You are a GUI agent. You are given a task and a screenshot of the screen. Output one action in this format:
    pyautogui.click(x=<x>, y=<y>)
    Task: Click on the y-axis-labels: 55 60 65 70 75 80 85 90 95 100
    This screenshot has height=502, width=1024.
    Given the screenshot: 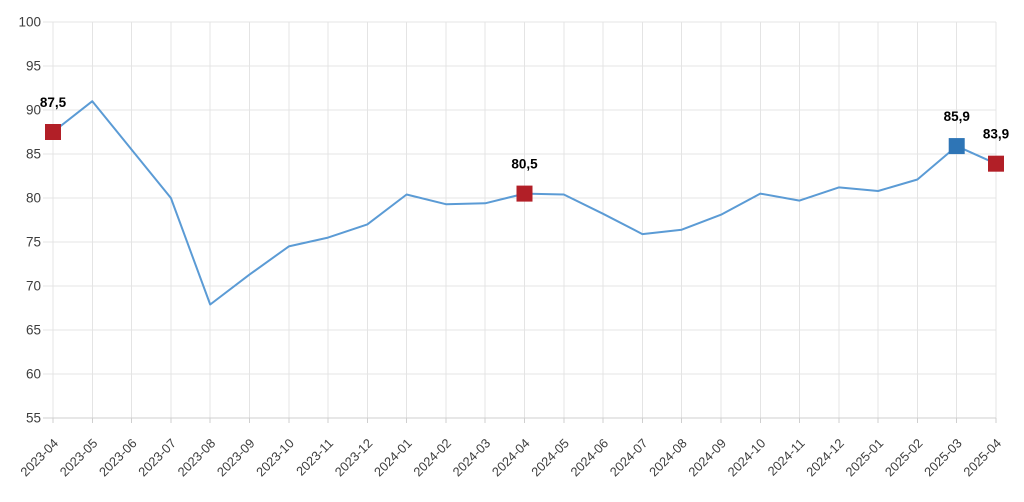 What is the action you would take?
    pyautogui.click(x=29, y=220)
    